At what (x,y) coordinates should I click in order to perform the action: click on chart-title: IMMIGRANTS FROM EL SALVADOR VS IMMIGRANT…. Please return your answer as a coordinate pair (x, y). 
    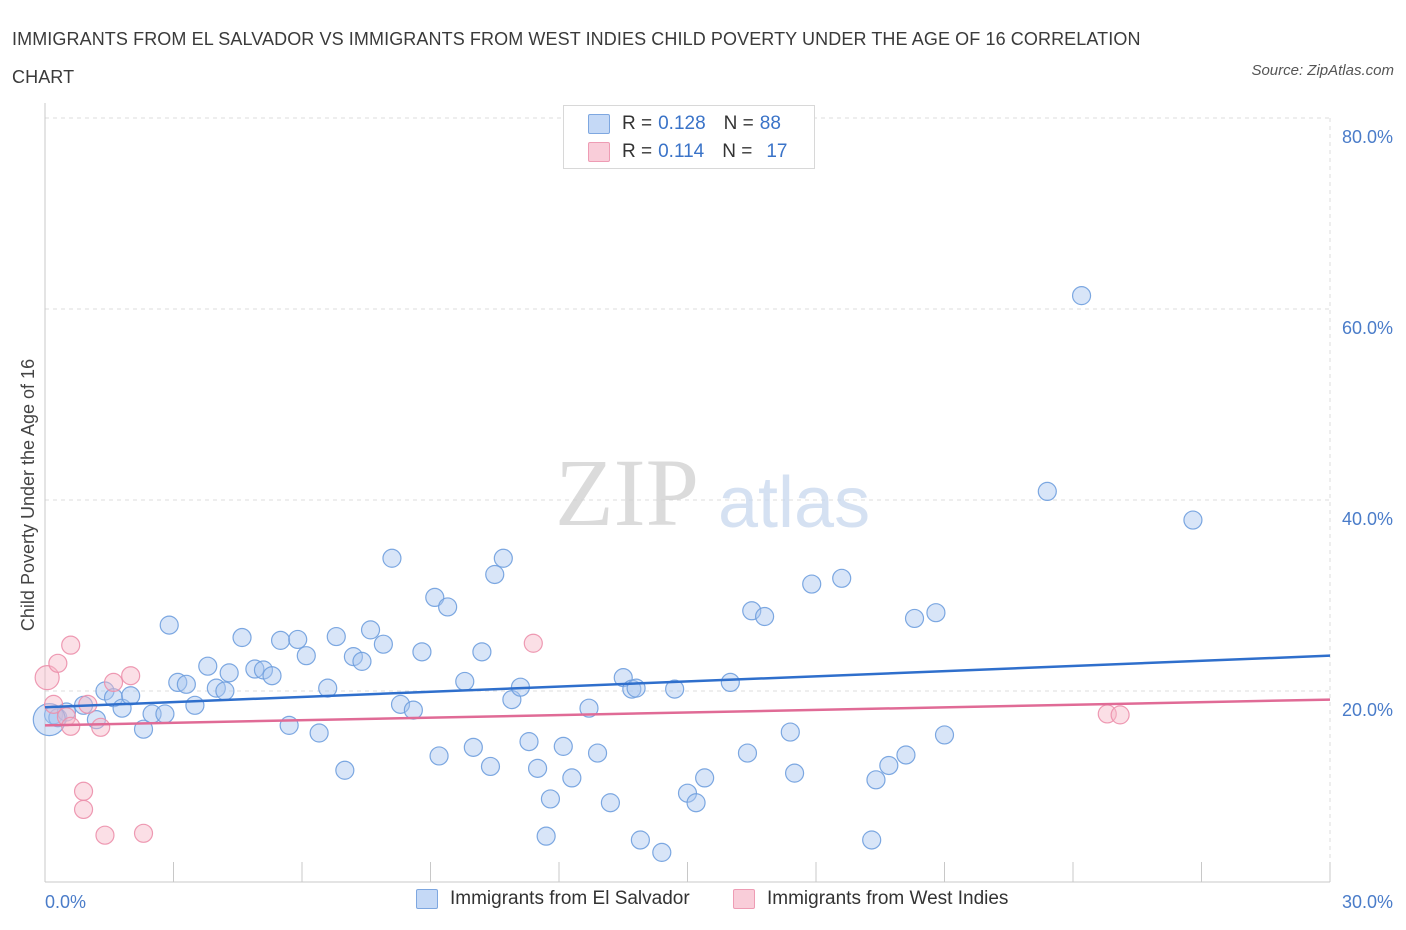
    Looking at the image, I should click on (576, 58).